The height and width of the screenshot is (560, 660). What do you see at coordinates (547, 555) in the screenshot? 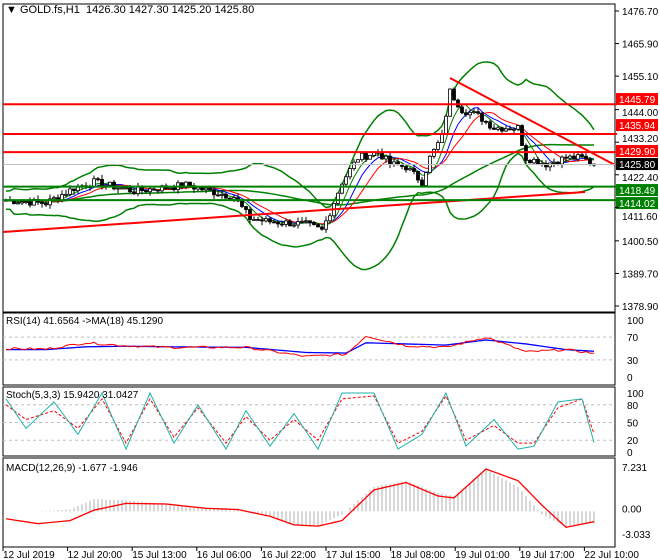
I see `time-axis-label: 19 Jul 17:00` at bounding box center [547, 555].